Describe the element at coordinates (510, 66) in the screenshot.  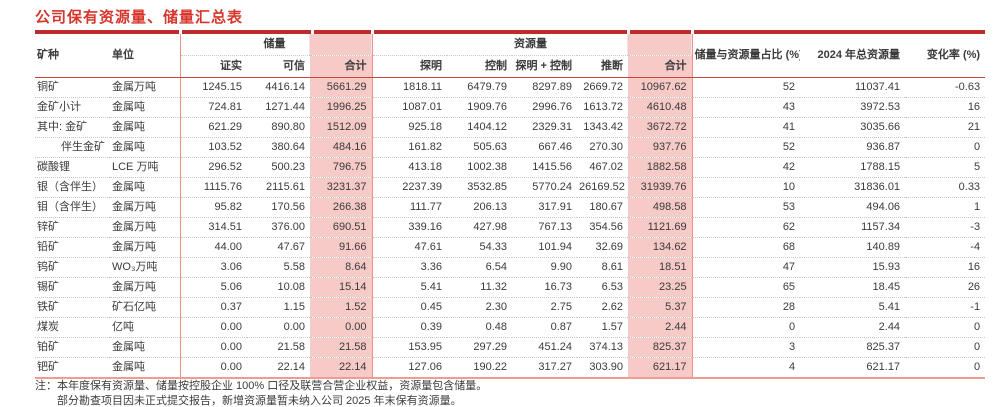
I see `header-sub-row: 证实 可信 合计 探明 控制 探明 + 控制 推断 合计` at that location.